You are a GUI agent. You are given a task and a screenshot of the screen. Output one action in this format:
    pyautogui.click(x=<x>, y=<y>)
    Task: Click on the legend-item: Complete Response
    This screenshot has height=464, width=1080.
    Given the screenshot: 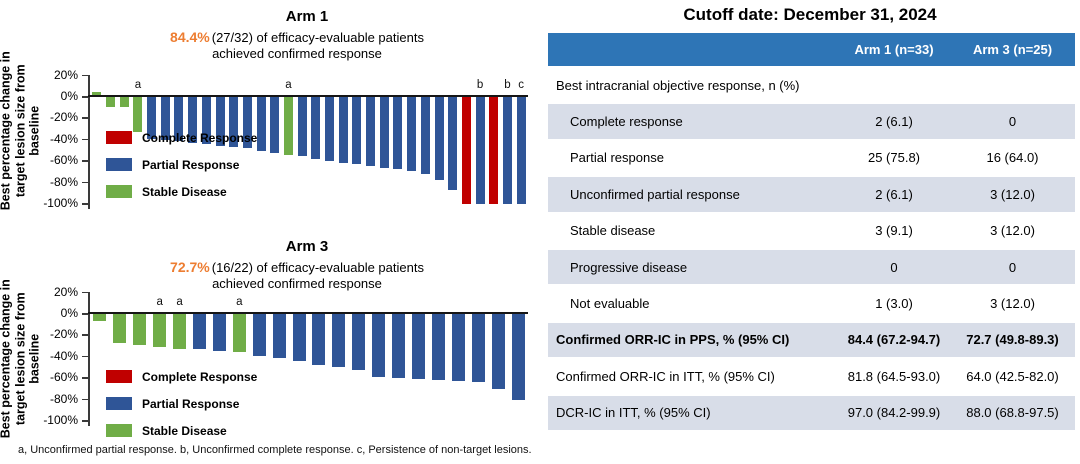 What is the action you would take?
    pyautogui.click(x=182, y=376)
    